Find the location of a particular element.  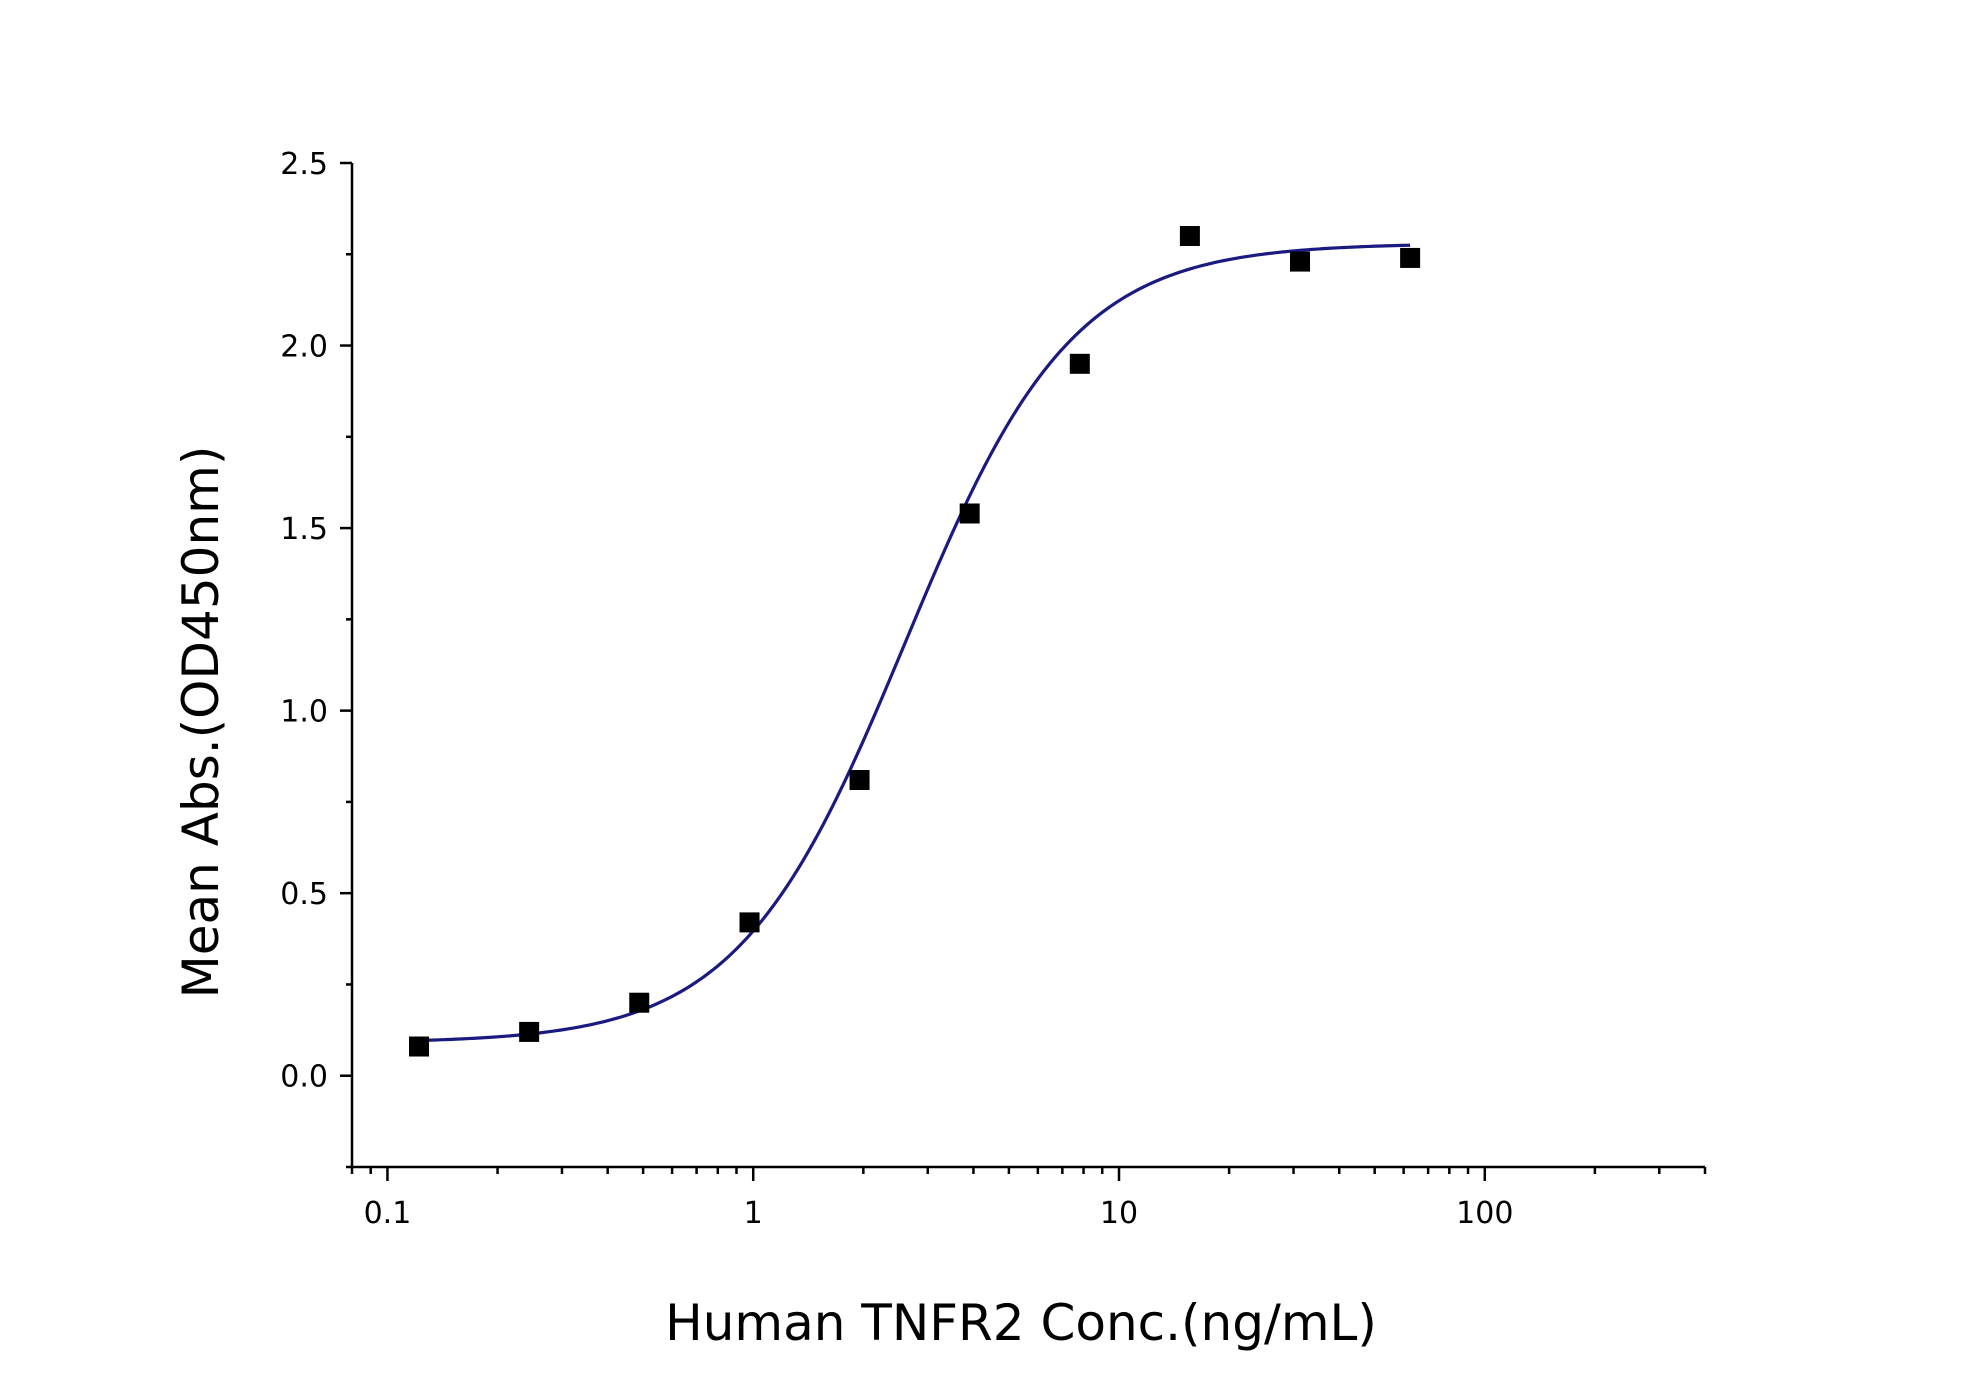

x-tick-label: 1 is located at coordinates (753, 1213).